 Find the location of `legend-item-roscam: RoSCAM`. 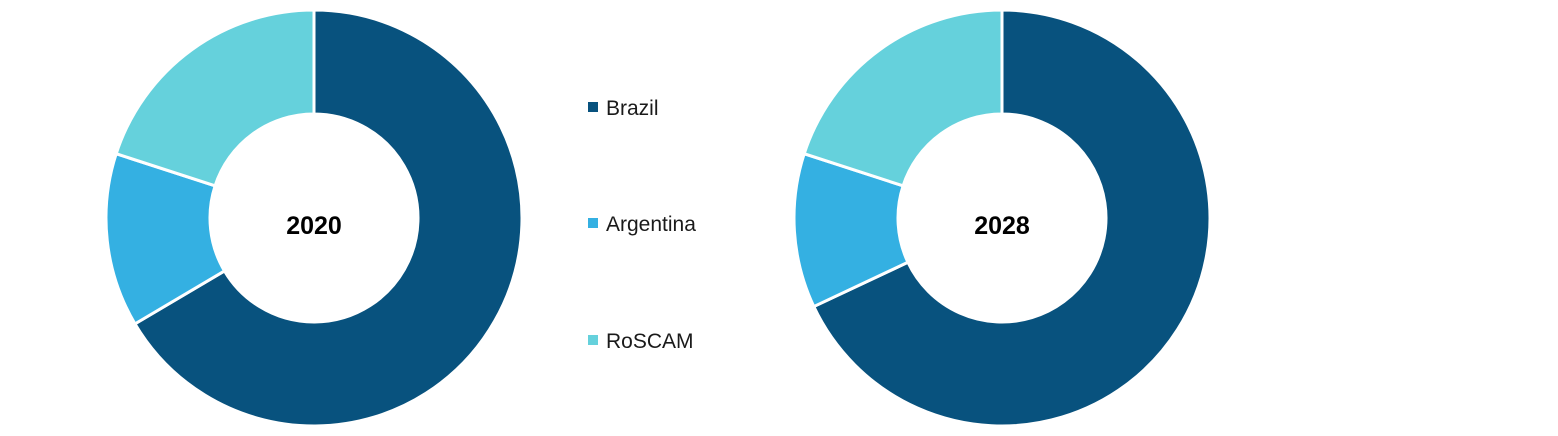

legend-item-roscam: RoSCAM is located at coordinates (641, 341).